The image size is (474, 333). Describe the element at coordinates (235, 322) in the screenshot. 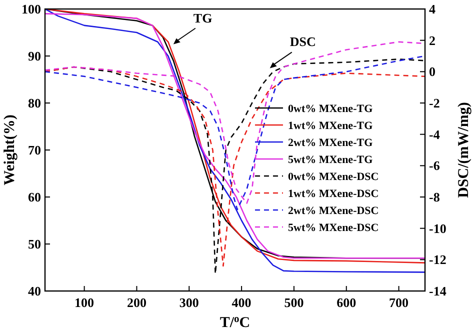

I see `x-axis-title: T/$^{o}$C` at that location.